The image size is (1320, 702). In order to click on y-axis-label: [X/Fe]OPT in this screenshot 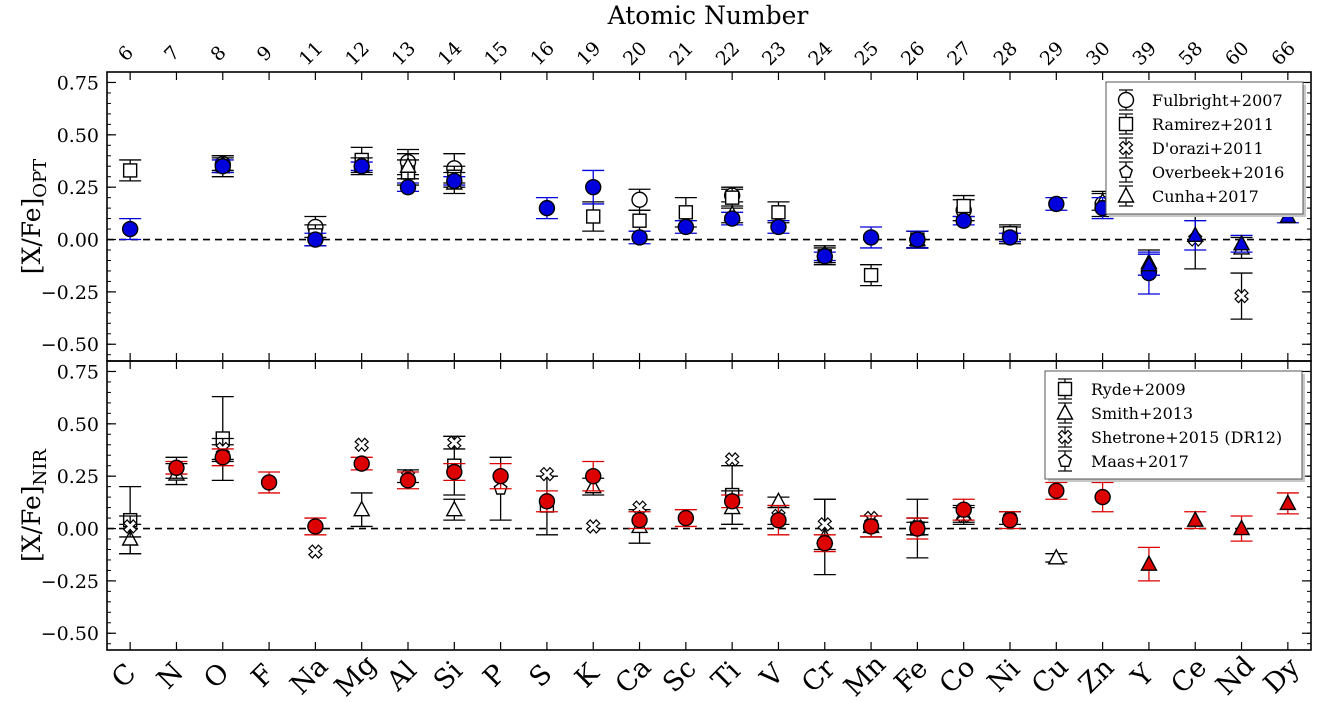, I will do `click(34, 216)`.